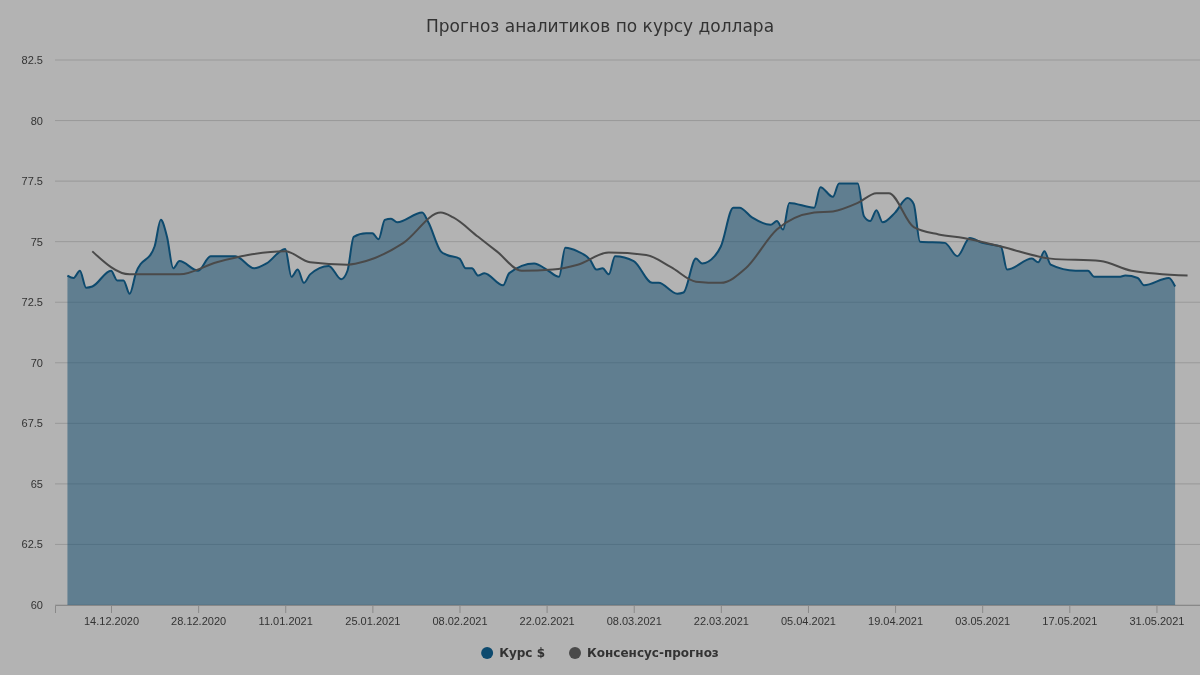 Image resolution: width=1200 pixels, height=675 pixels. Describe the element at coordinates (634, 620) in the screenshot. I see `x-tick-label: 08.03.2021` at that location.